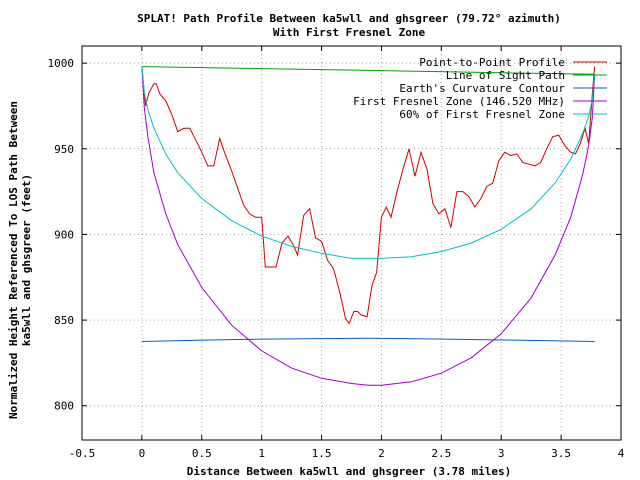 Image resolution: width=640 pixels, height=480 pixels. Describe the element at coordinates (621, 453) in the screenshot. I see `x-tick-label: 4` at that location.